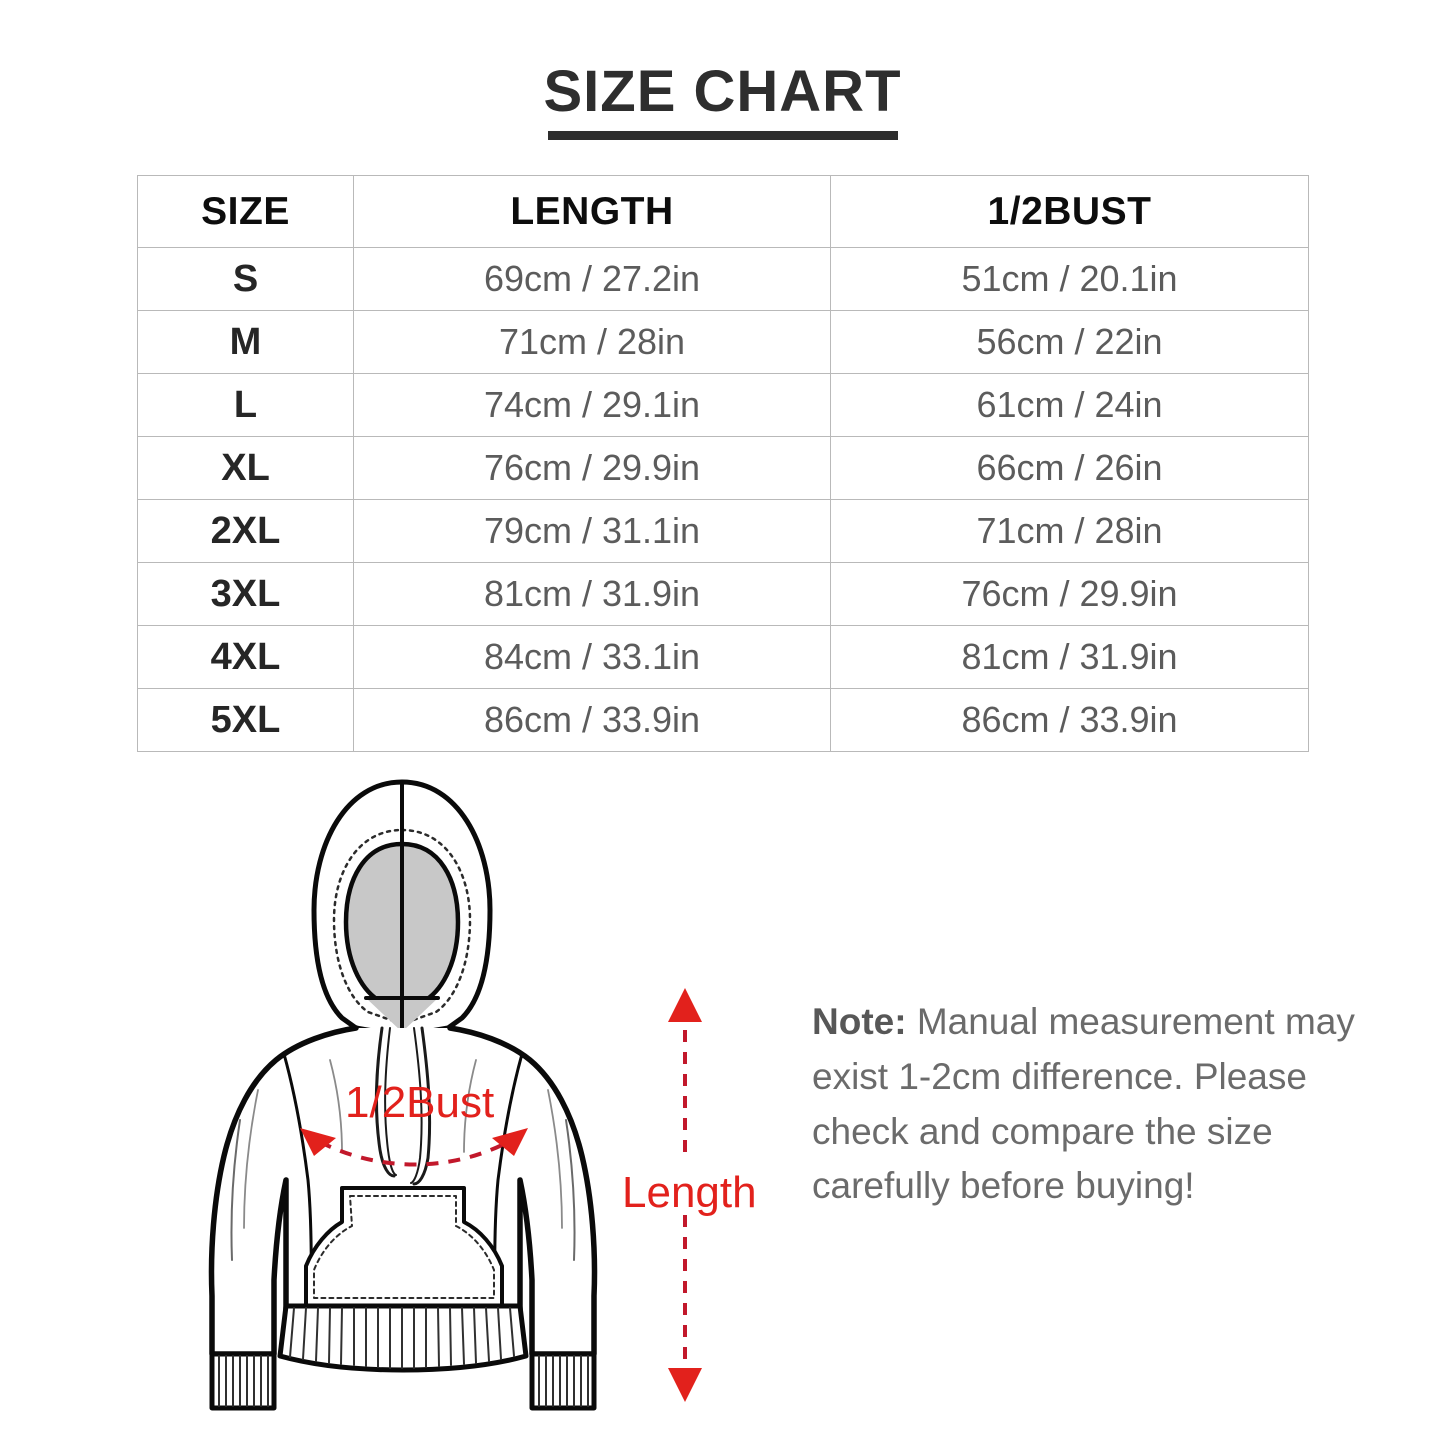 Image resolution: width=1445 pixels, height=1445 pixels. What do you see at coordinates (689, 1192) in the screenshot?
I see `length-measure-label: Length` at bounding box center [689, 1192].